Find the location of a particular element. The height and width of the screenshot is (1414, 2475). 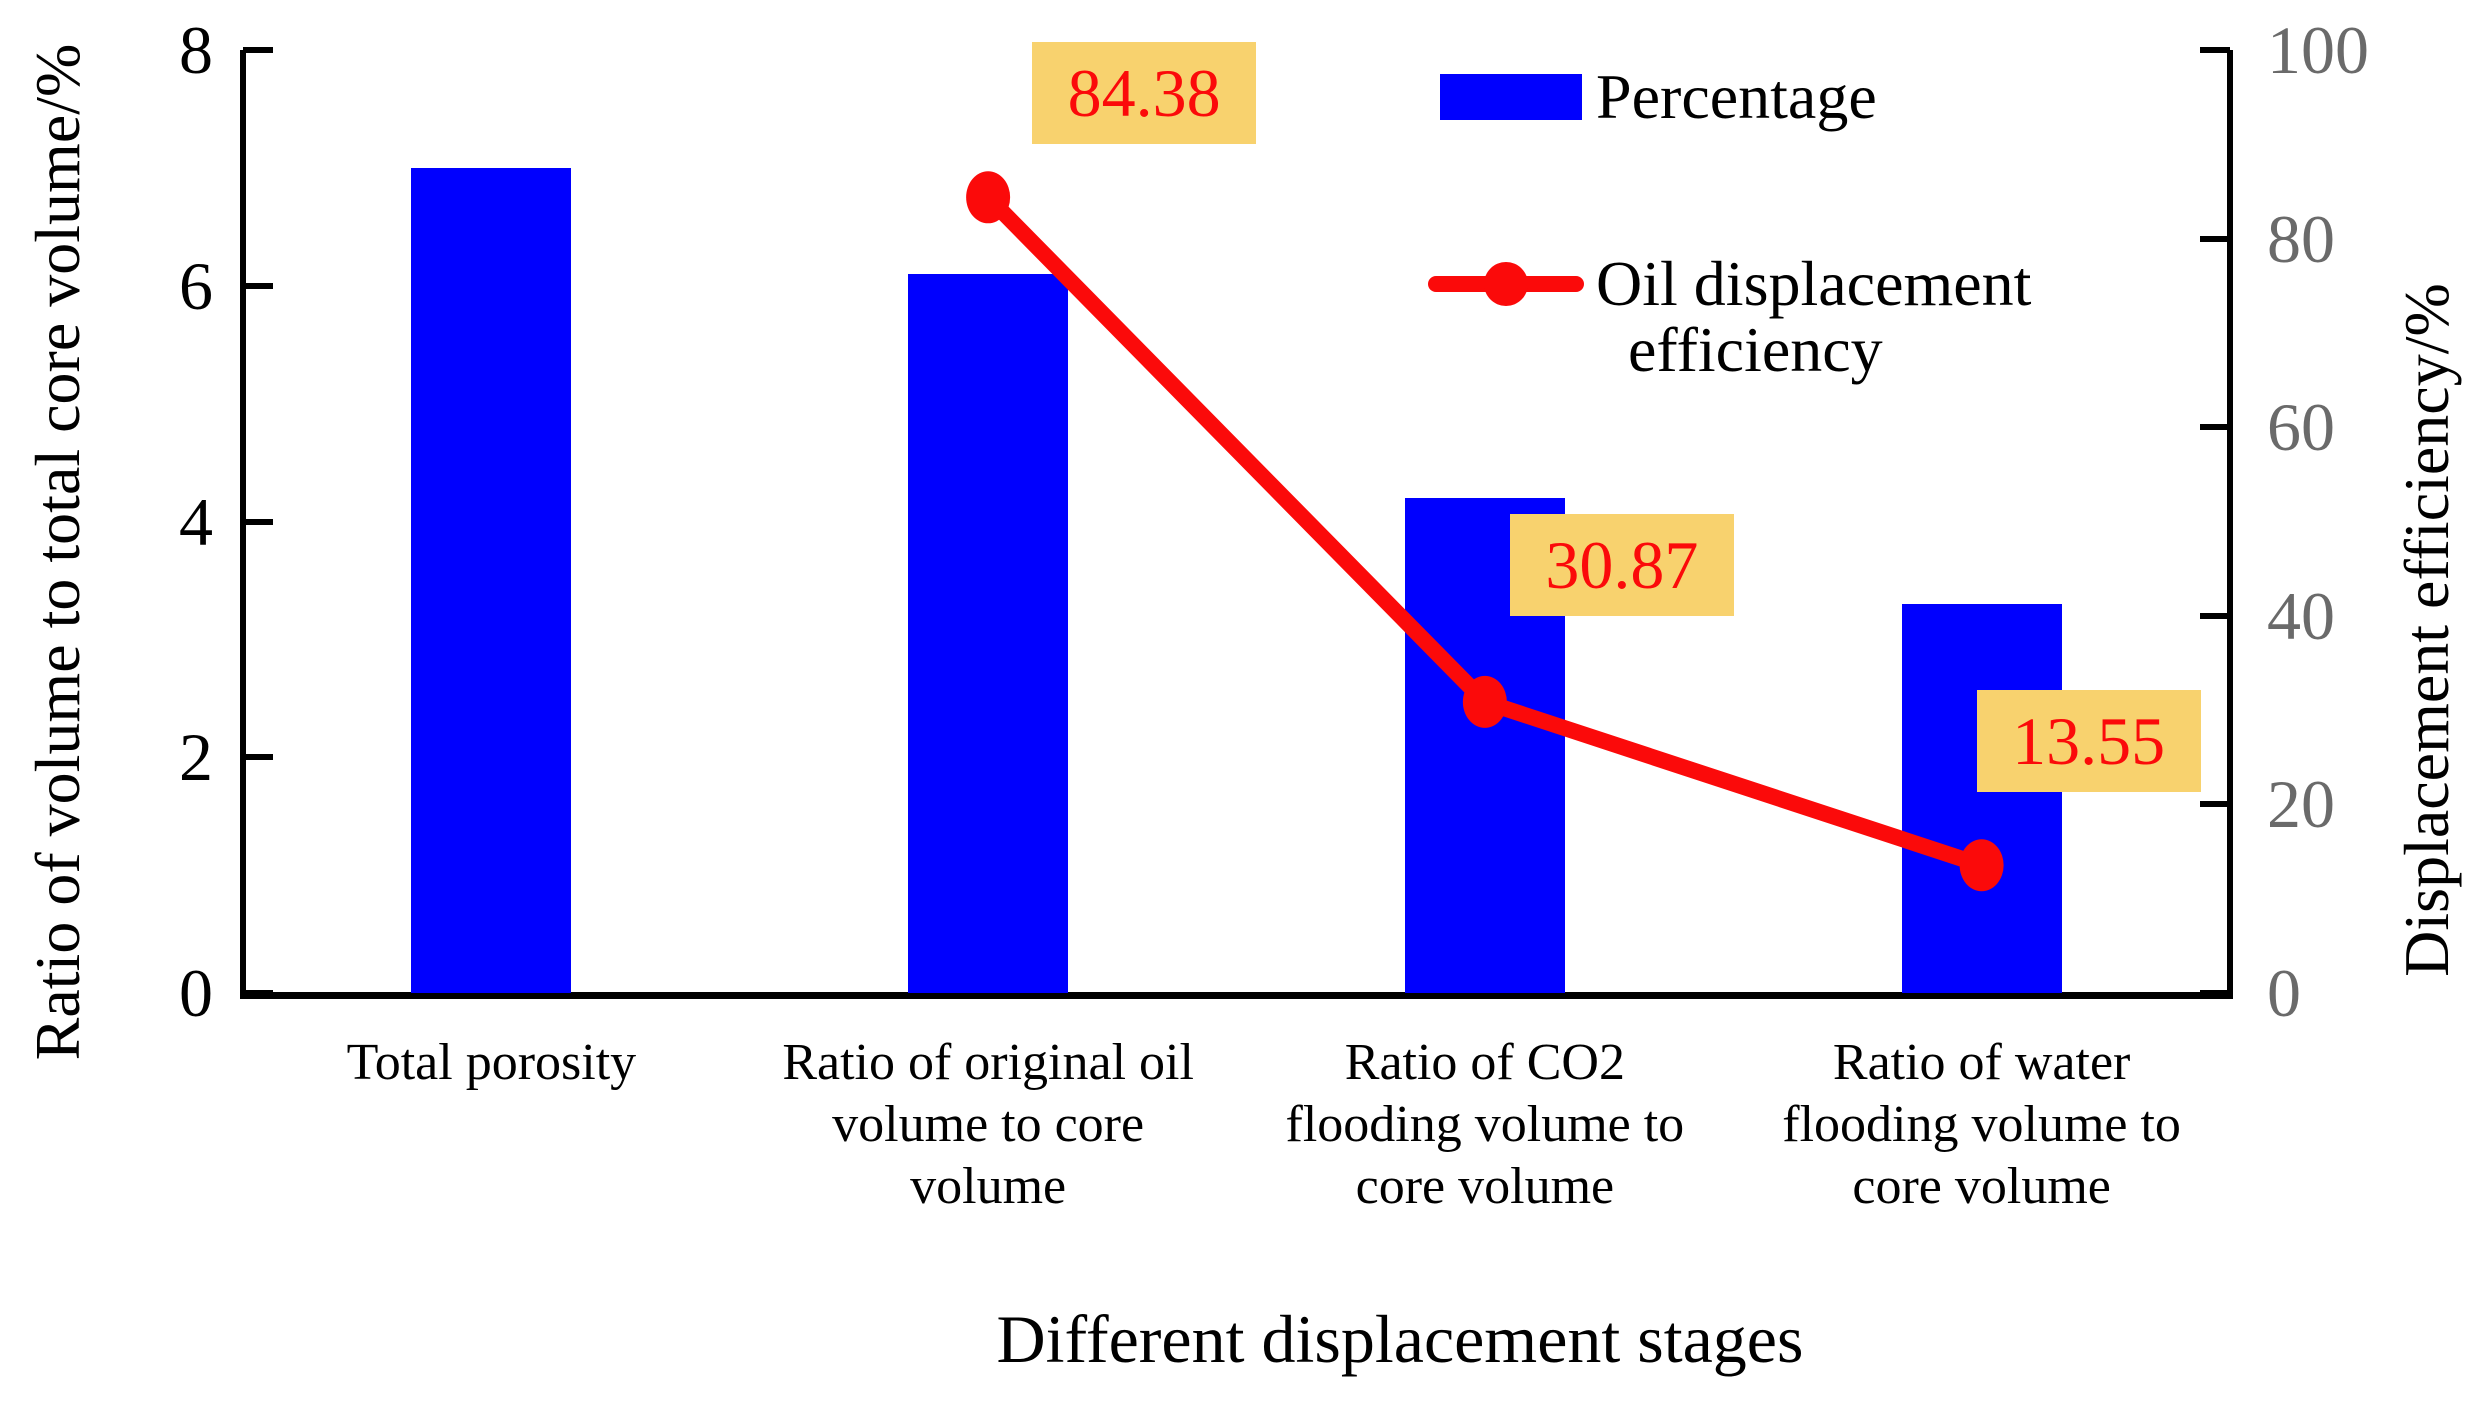

y-tick-label-right: 80 is located at coordinates (2301, 238).